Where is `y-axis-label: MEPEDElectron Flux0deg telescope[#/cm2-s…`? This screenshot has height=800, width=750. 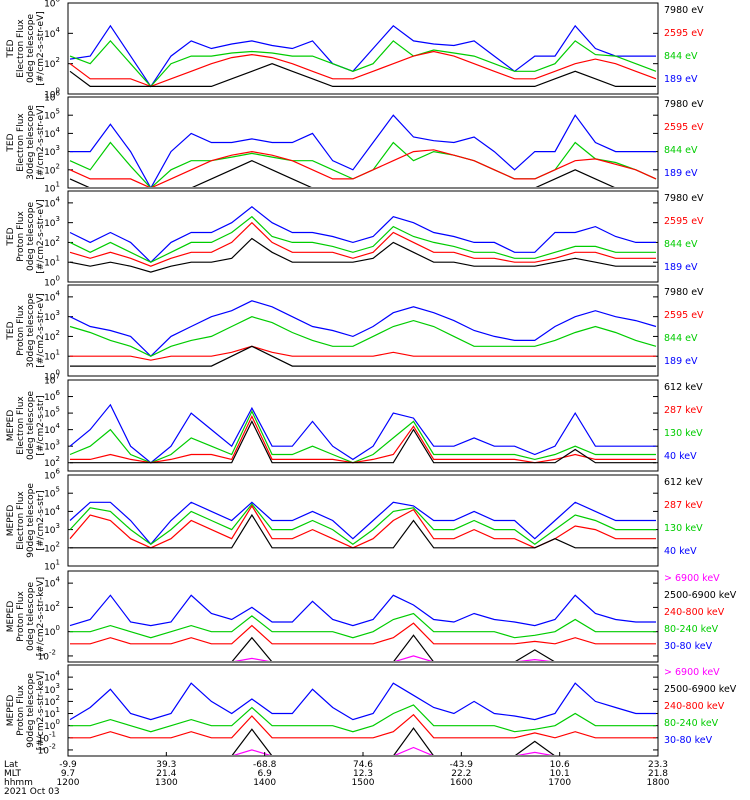 y-axis-label: MEPEDElectron Flux0deg telescope[#/cm2-s… is located at coordinates (26, 426).